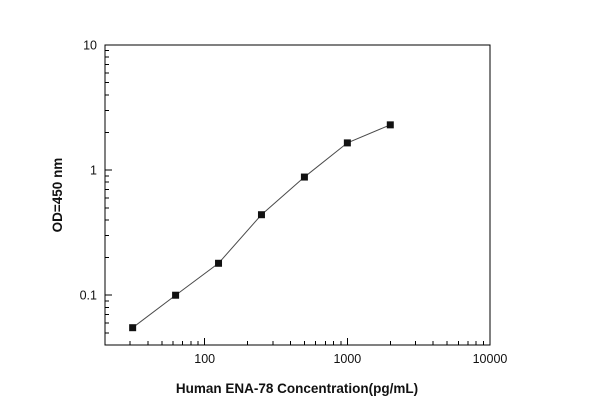 Image resolution: width=600 pixels, height=419 pixels. What do you see at coordinates (490, 359) in the screenshot?
I see `x-tick-label: 10000` at bounding box center [490, 359].